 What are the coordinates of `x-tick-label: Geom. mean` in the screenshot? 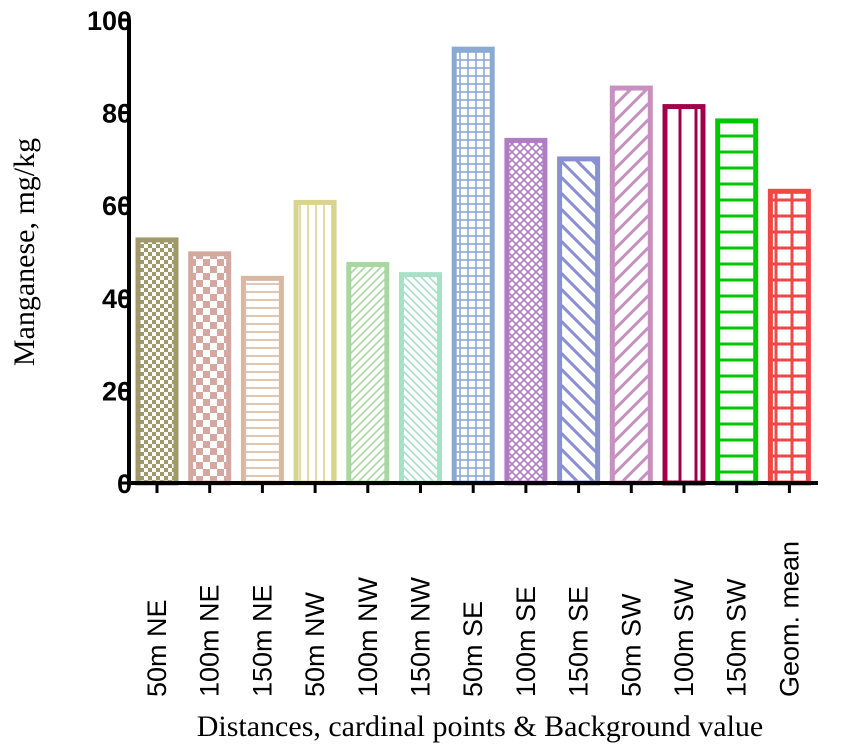 It's located at (789, 619).